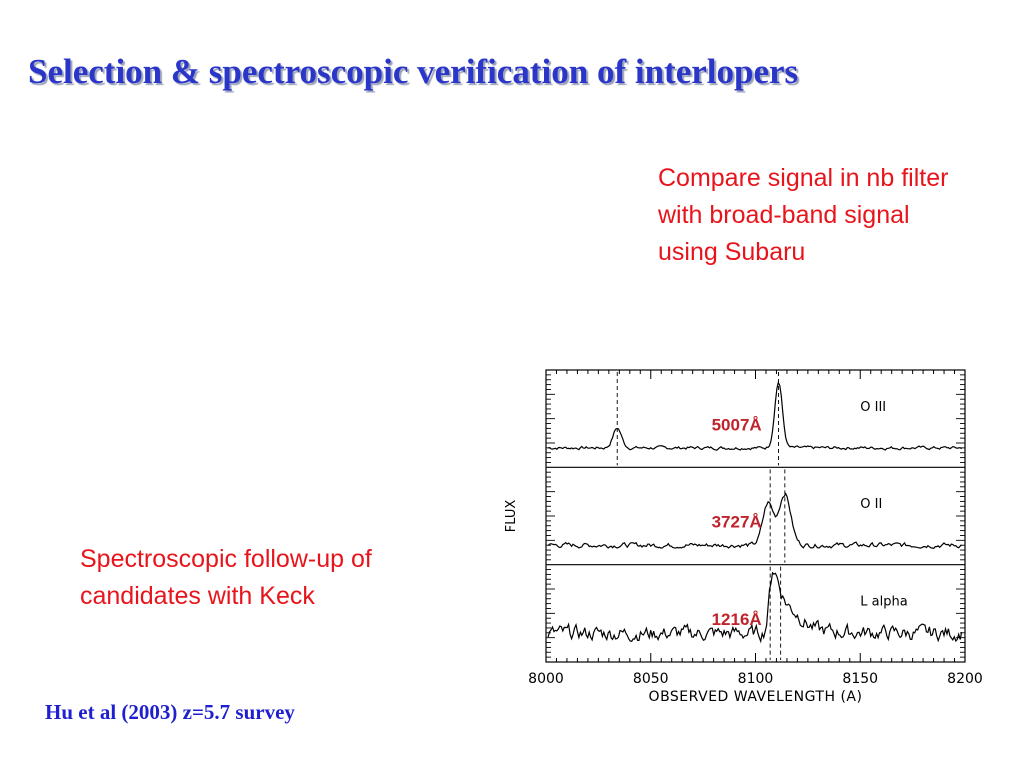 This screenshot has height=768, width=1024. What do you see at coordinates (651, 679) in the screenshot?
I see `x-tick-label: 8050` at bounding box center [651, 679].